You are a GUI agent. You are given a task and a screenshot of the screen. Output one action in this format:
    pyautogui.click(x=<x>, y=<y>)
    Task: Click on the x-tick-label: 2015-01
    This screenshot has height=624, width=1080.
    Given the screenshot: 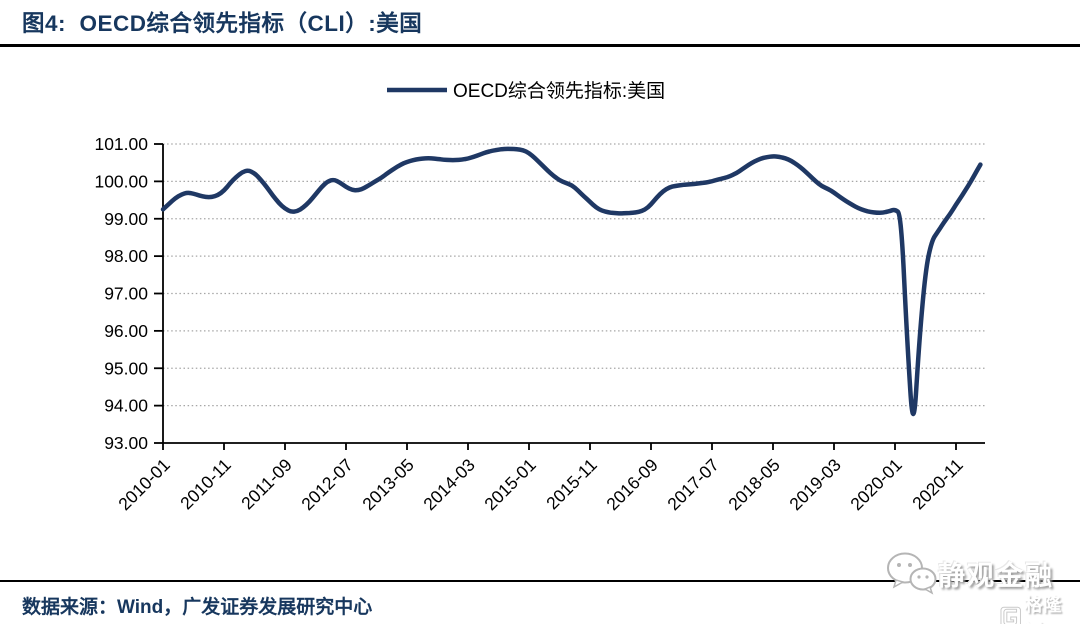 What is the action you would take?
    pyautogui.click(x=510, y=485)
    